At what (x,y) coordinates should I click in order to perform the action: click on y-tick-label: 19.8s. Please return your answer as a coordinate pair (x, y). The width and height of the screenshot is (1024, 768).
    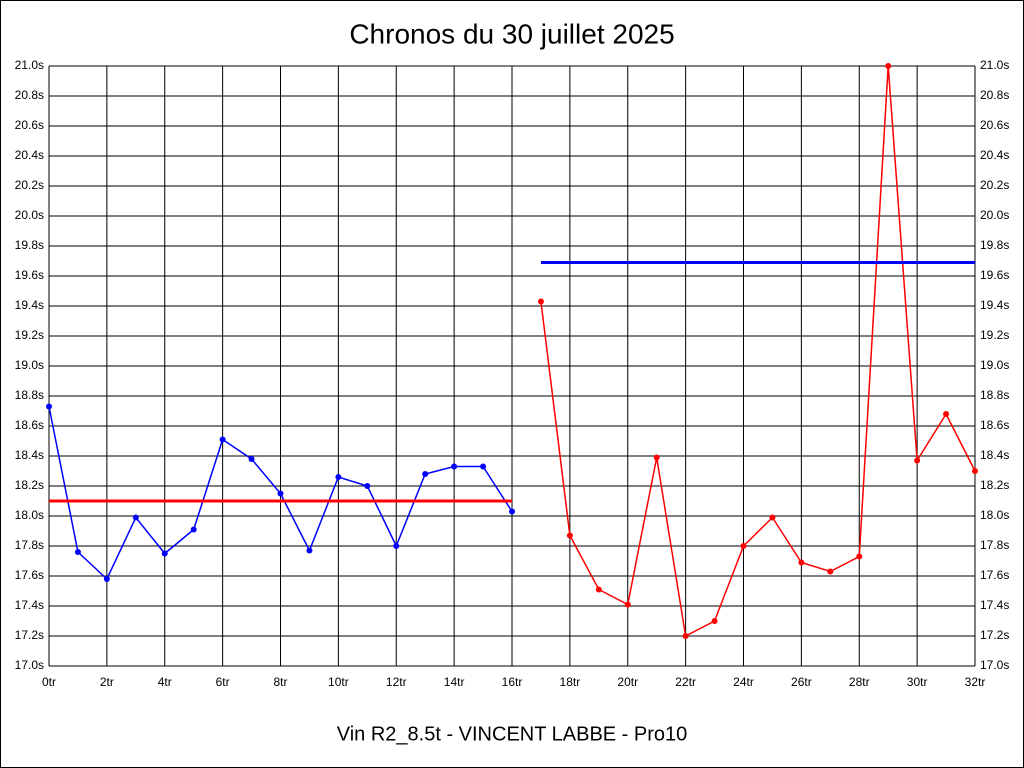
    Looking at the image, I should click on (29, 245).